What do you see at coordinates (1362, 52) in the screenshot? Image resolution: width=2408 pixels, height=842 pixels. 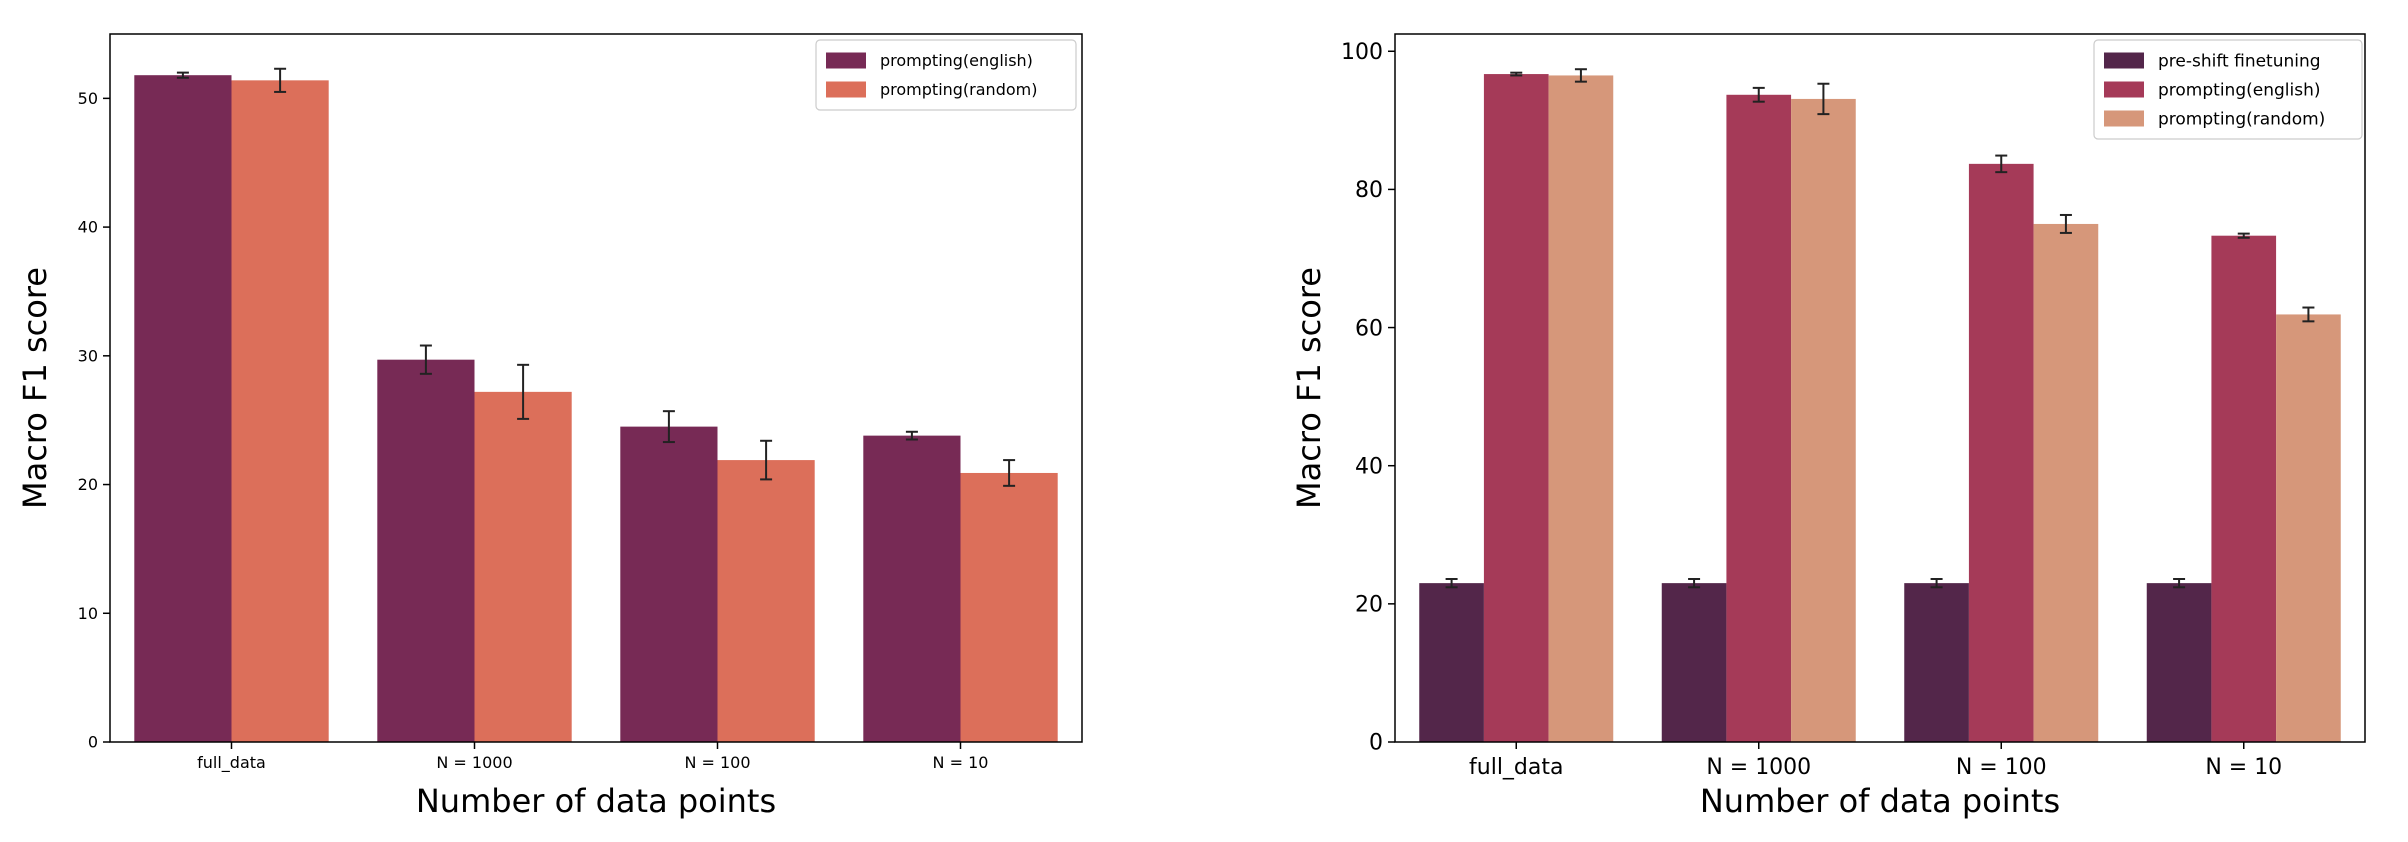 I see `y-tick-label: 100` at bounding box center [1362, 52].